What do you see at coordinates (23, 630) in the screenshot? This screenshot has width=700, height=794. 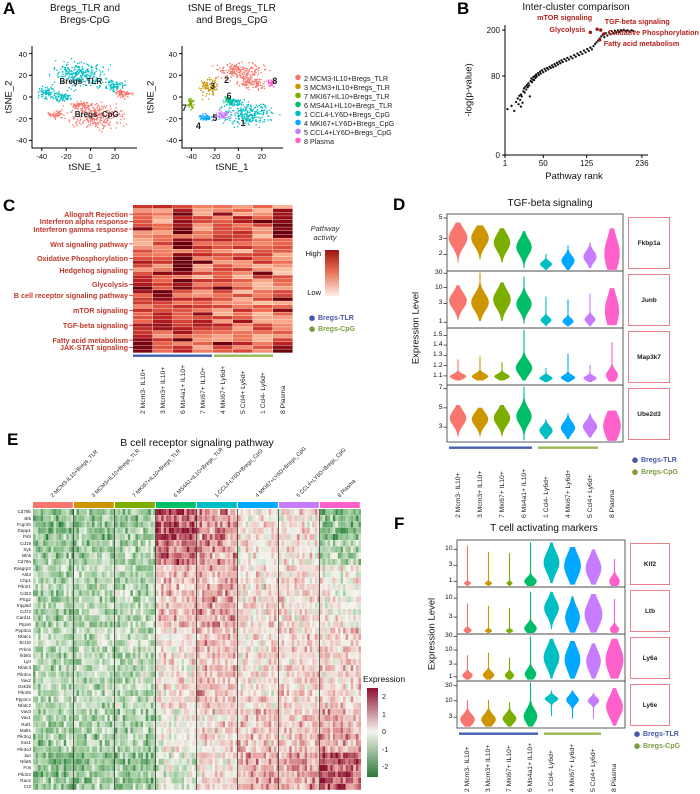 I see `gene-label: Ppp3ca` at bounding box center [23, 630].